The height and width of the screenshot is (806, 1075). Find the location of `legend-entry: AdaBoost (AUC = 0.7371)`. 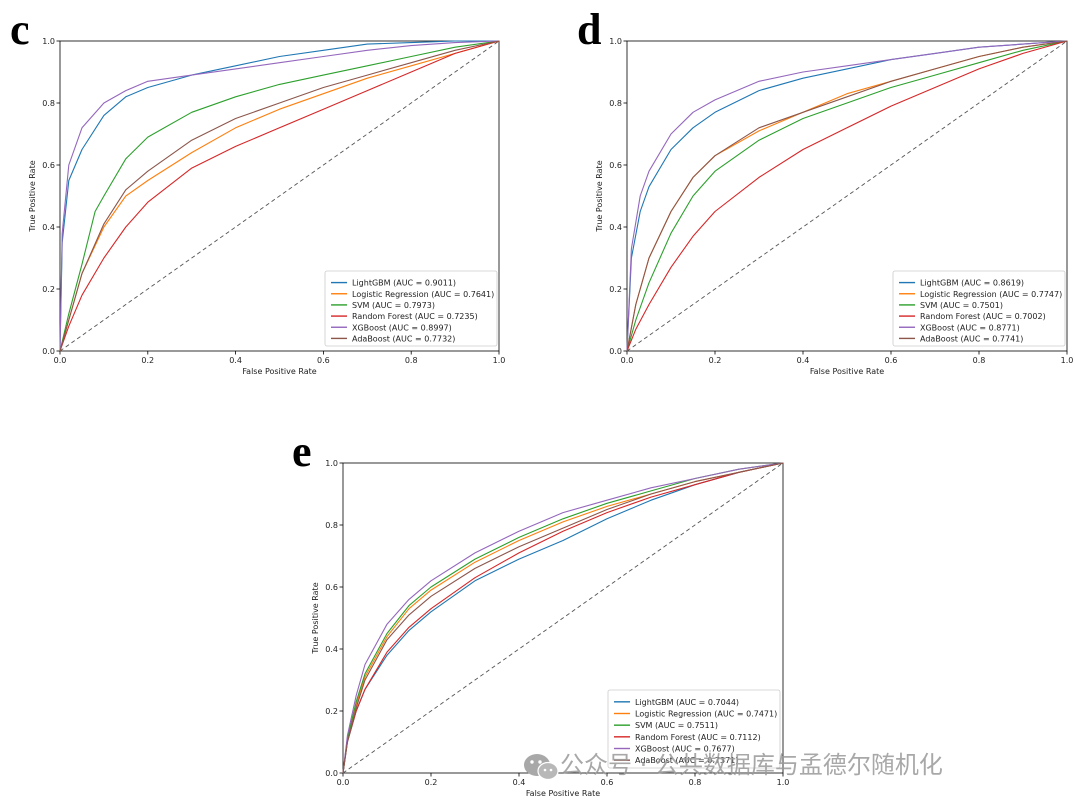

legend-entry: AdaBoost (AUC = 0.7371) is located at coordinates (686, 760).